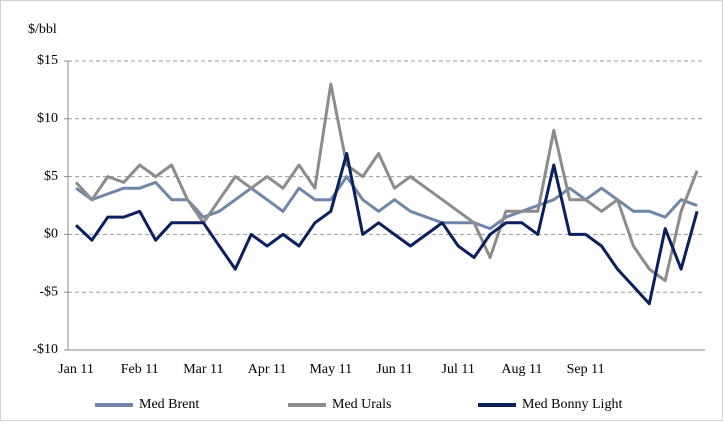 This screenshot has height=426, width=723. What do you see at coordinates (330, 369) in the screenshot?
I see `x-tick-label: May 11` at bounding box center [330, 369].